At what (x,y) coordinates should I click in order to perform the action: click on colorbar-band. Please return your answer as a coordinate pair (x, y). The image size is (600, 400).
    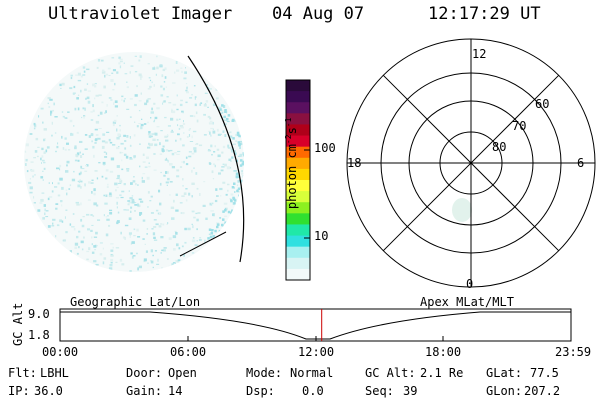
    Looking at the image, I should click on (298, 97).